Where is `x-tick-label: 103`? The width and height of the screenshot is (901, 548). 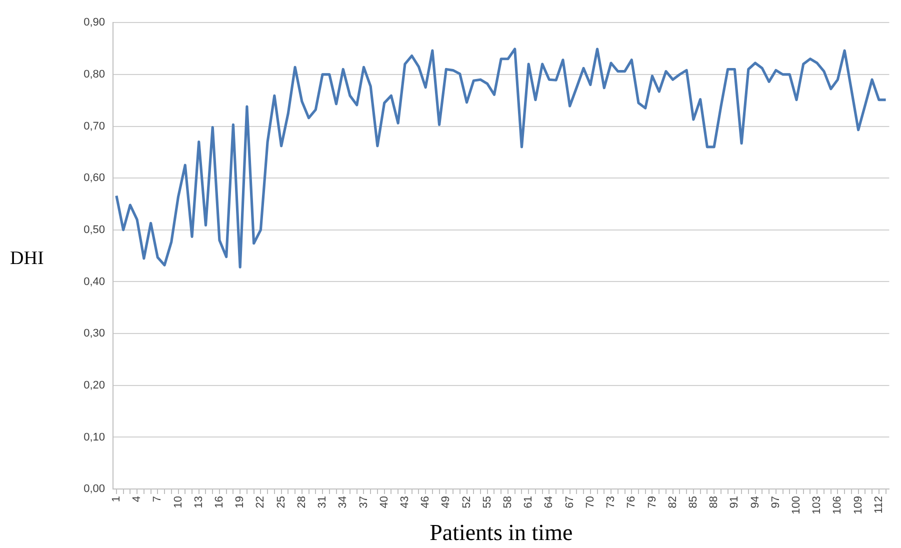 x-tick-label: 103 is located at coordinates (817, 505).